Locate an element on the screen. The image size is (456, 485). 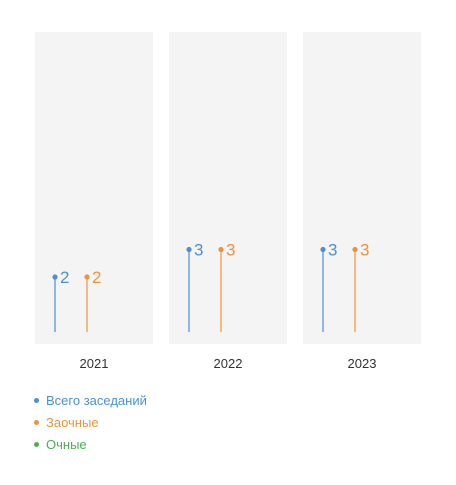
legend-label: Заочные is located at coordinates (72, 422).